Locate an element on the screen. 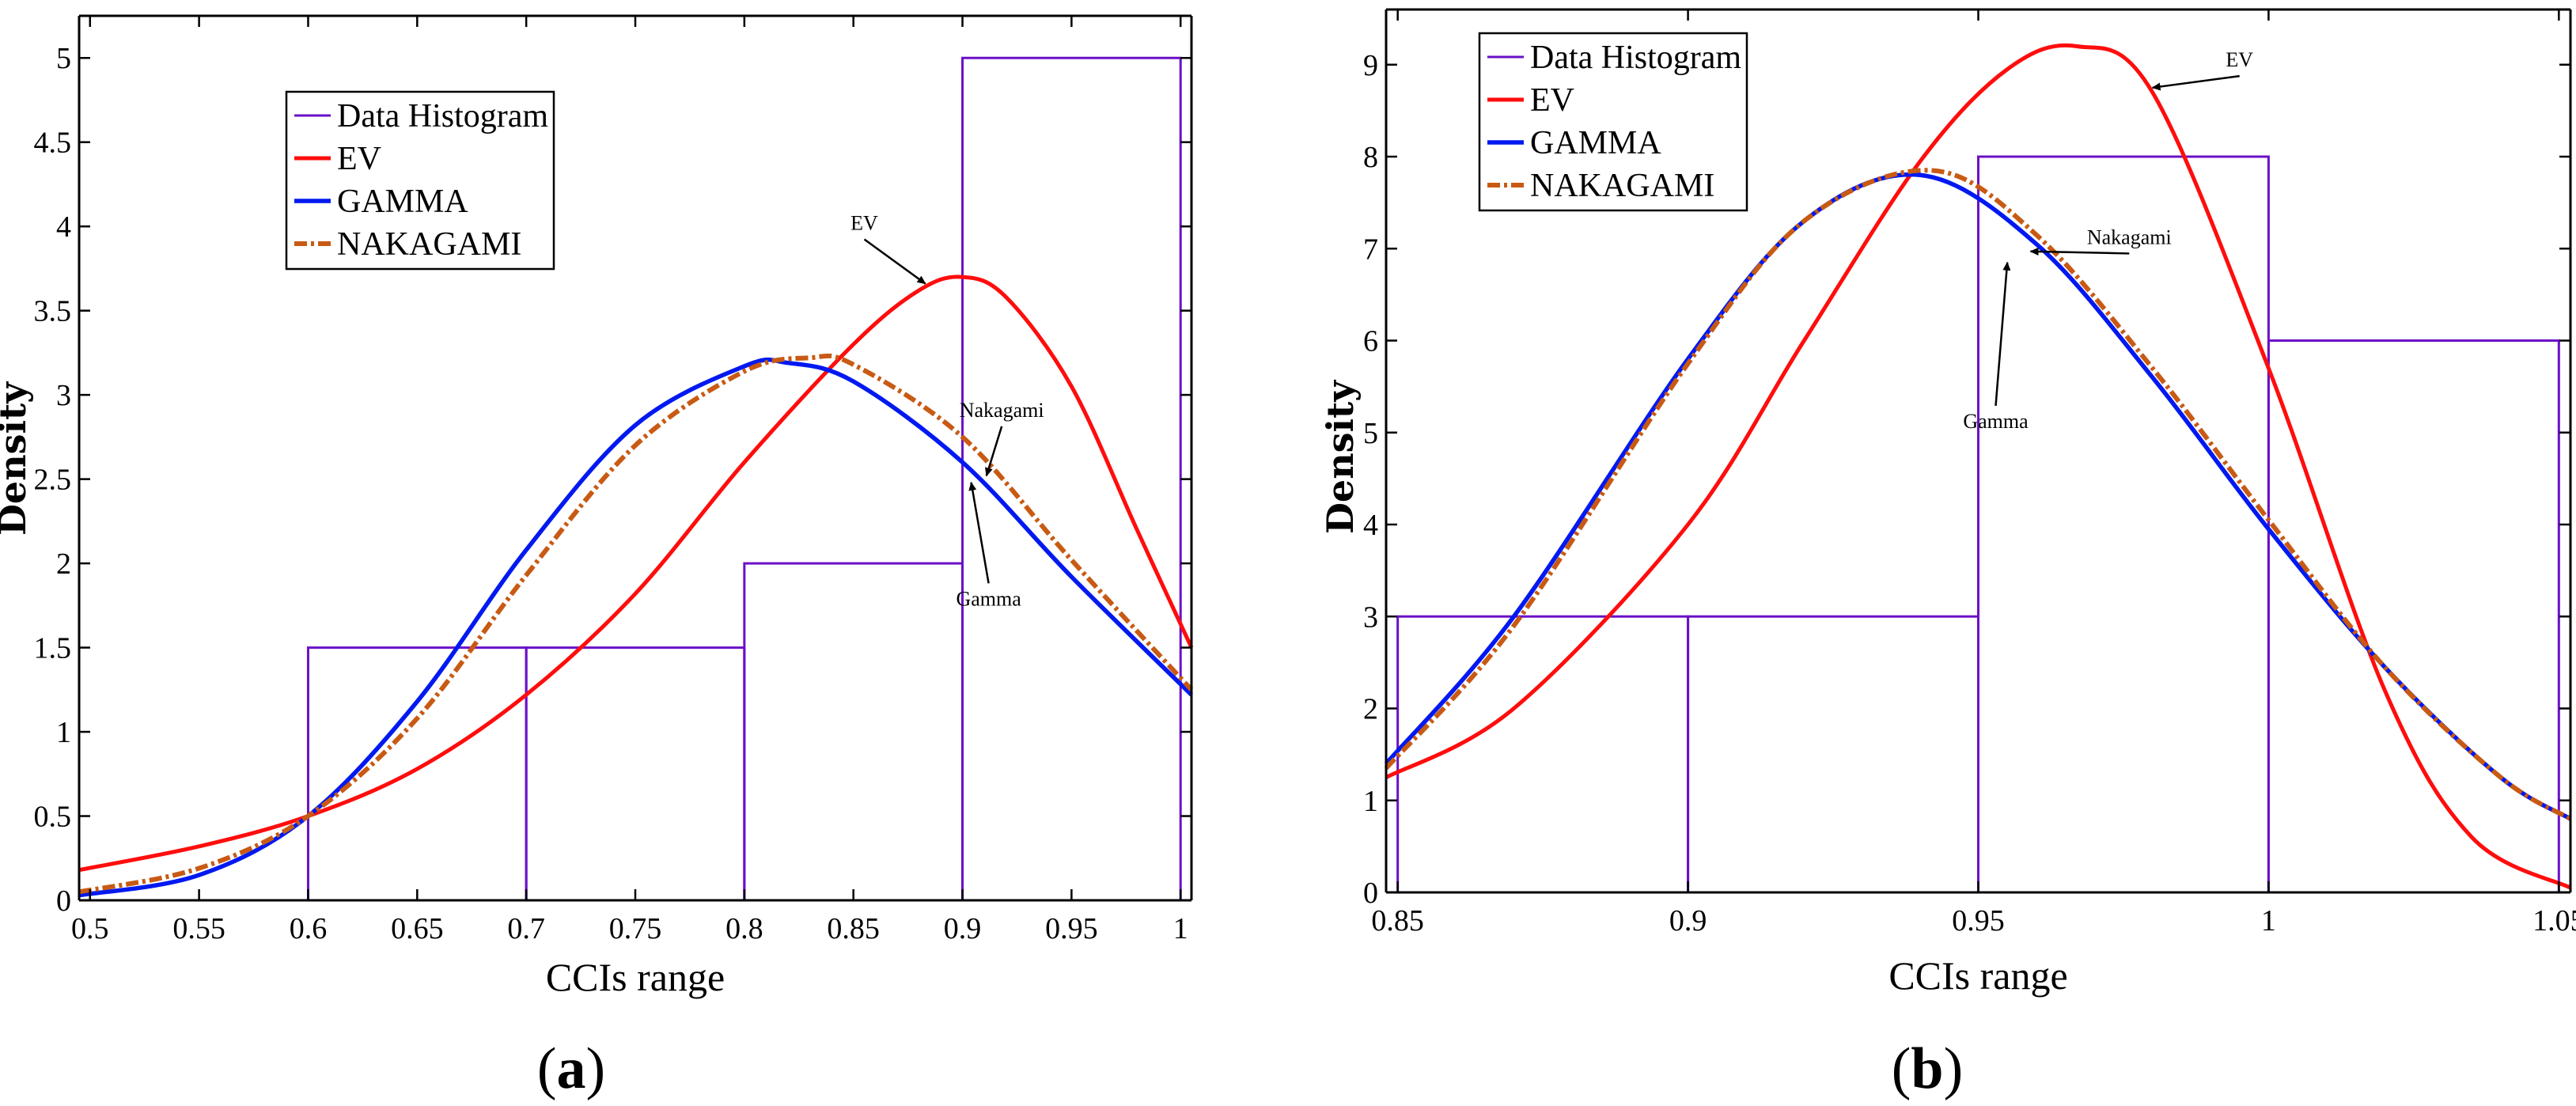  y-tick-label: 9 is located at coordinates (1370, 66).